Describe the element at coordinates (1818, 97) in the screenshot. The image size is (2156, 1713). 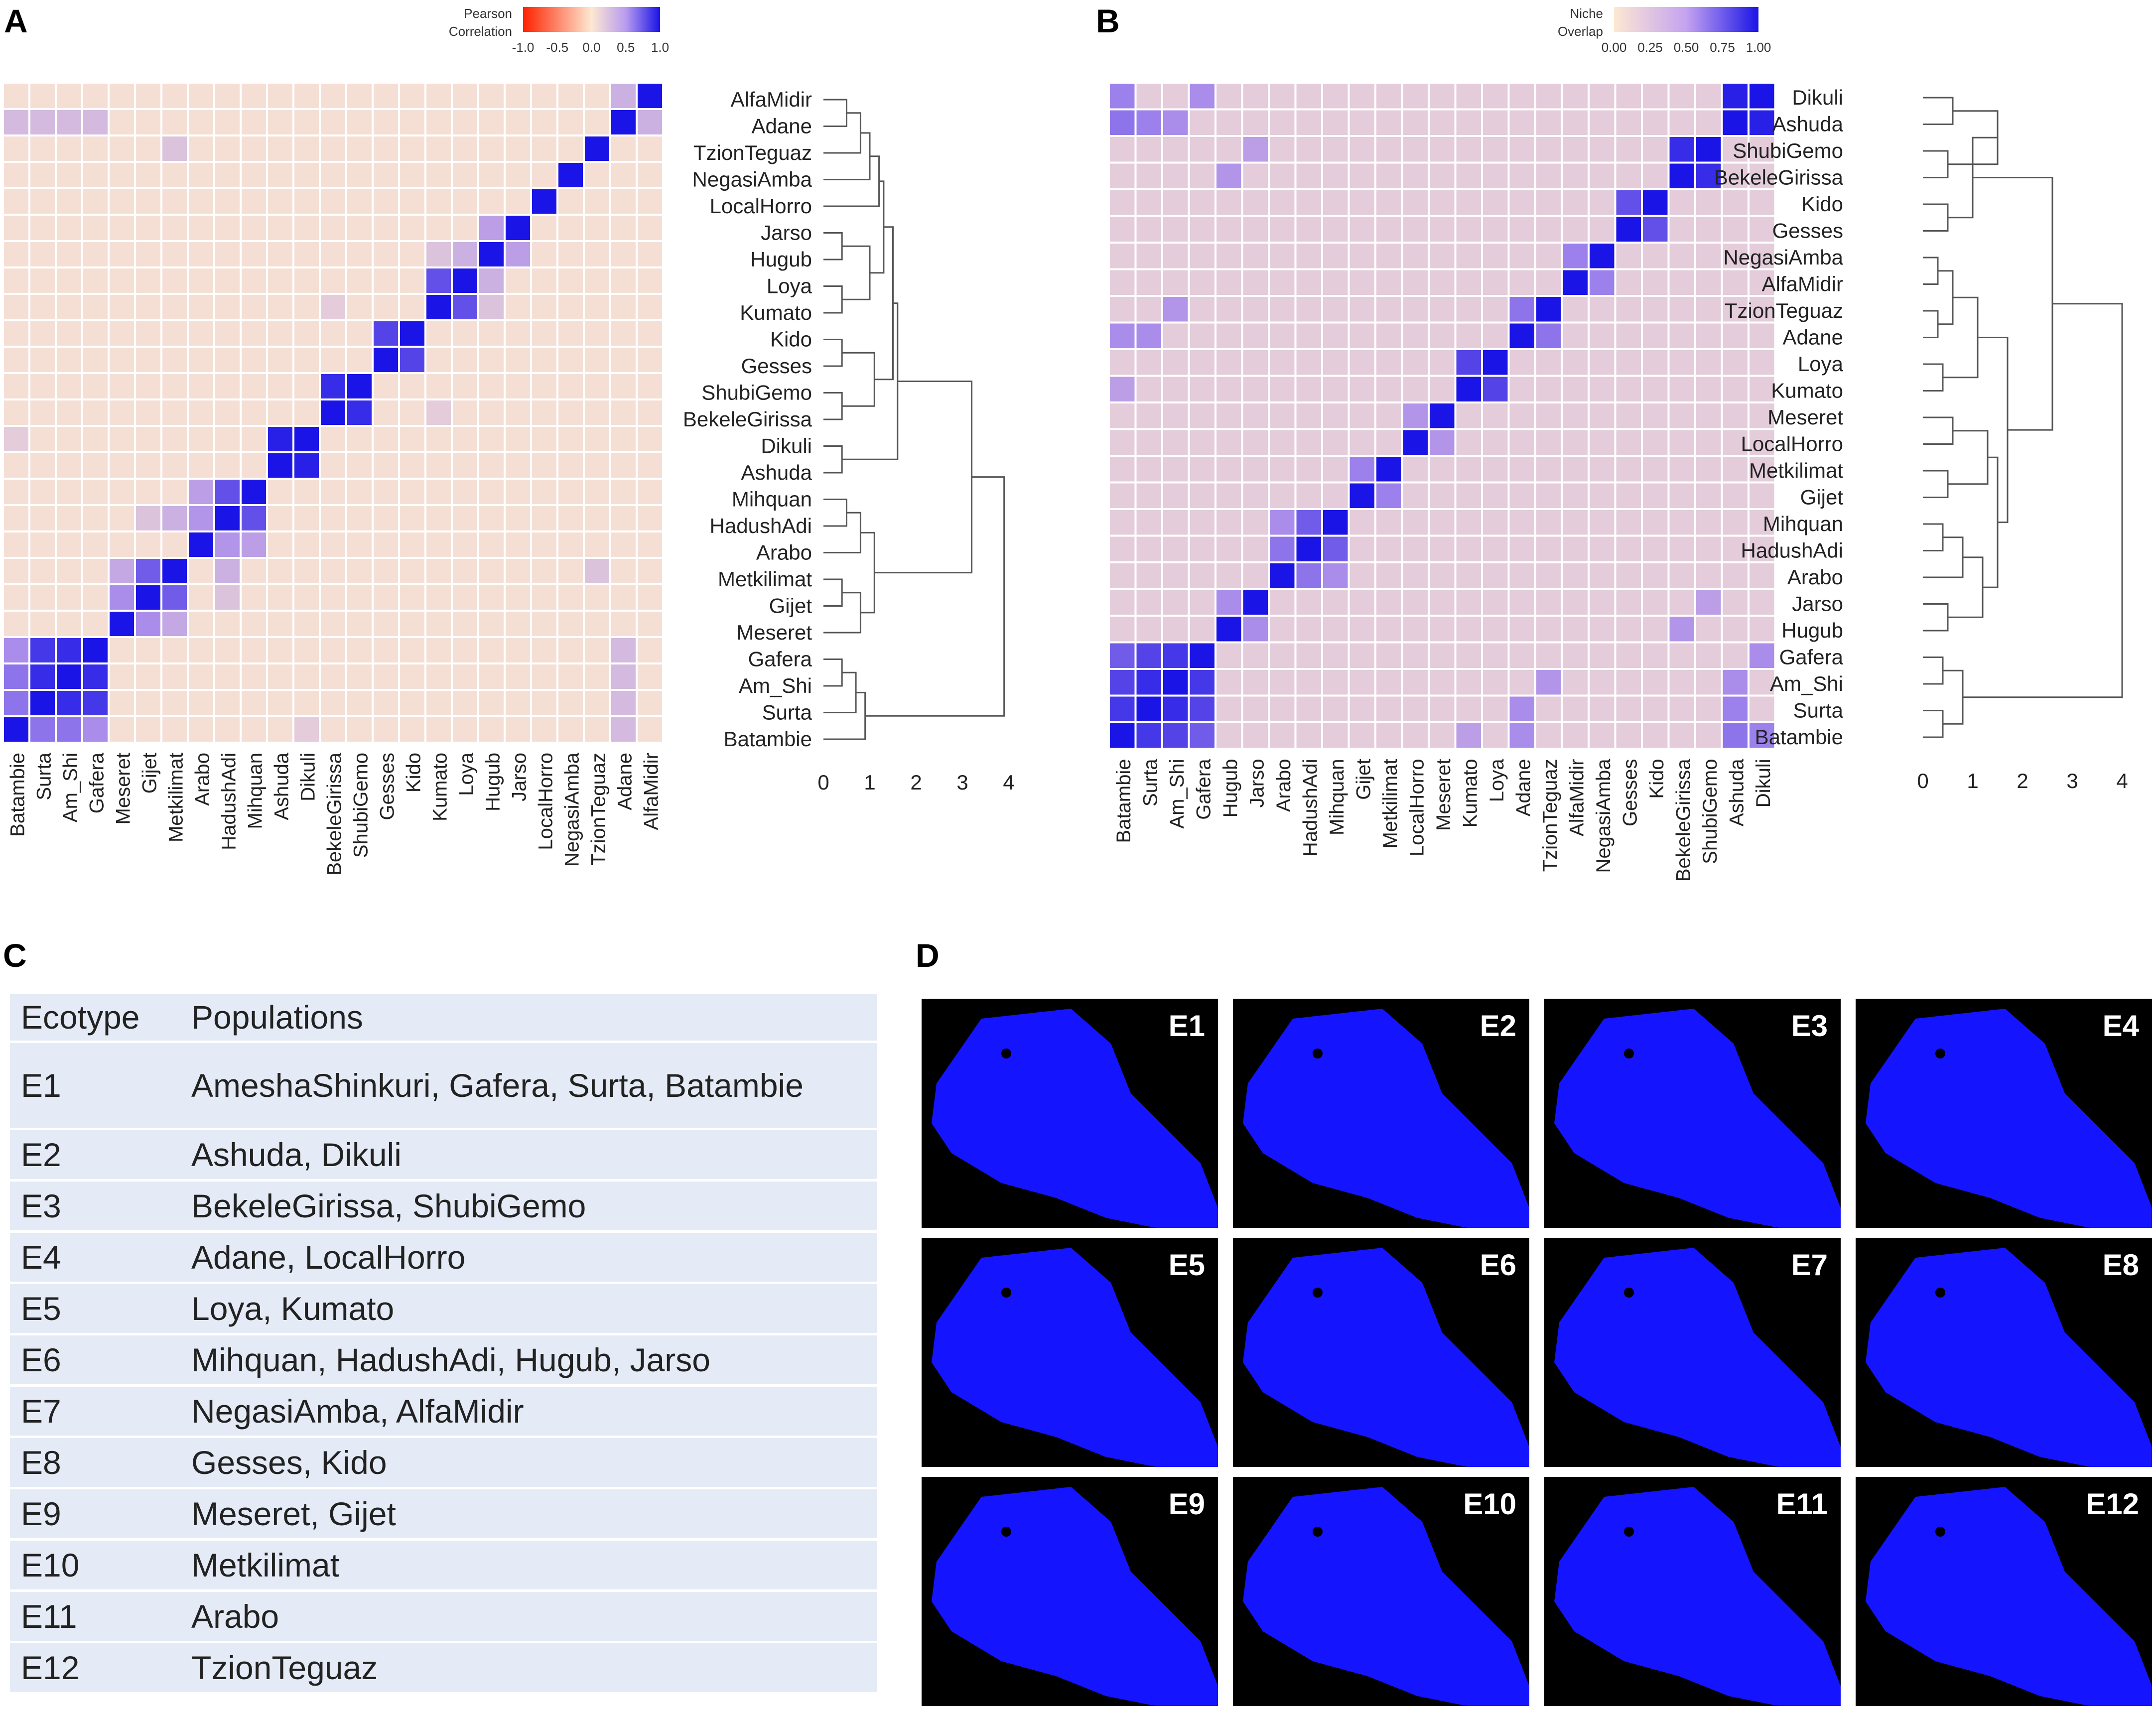
I see `dendrogram-leaf-label: Dikuli` at that location.